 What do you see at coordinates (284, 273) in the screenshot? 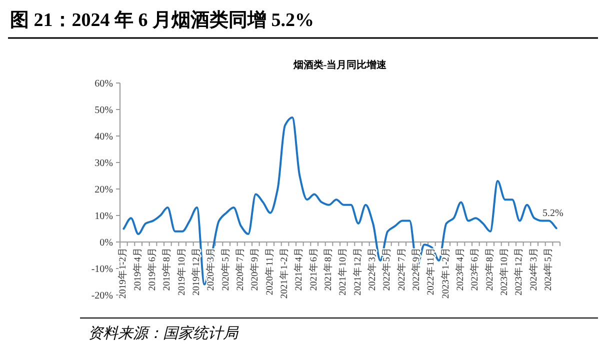
I see `x-tick-label: 2021年1-2月` at bounding box center [284, 273].